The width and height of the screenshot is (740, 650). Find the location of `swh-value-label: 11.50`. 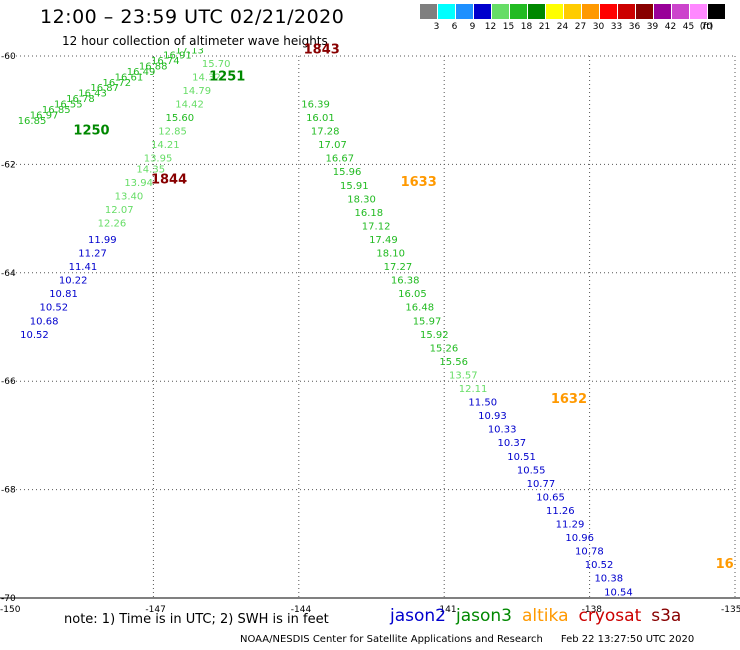

swh-value-label: 11.50 is located at coordinates (482, 403).